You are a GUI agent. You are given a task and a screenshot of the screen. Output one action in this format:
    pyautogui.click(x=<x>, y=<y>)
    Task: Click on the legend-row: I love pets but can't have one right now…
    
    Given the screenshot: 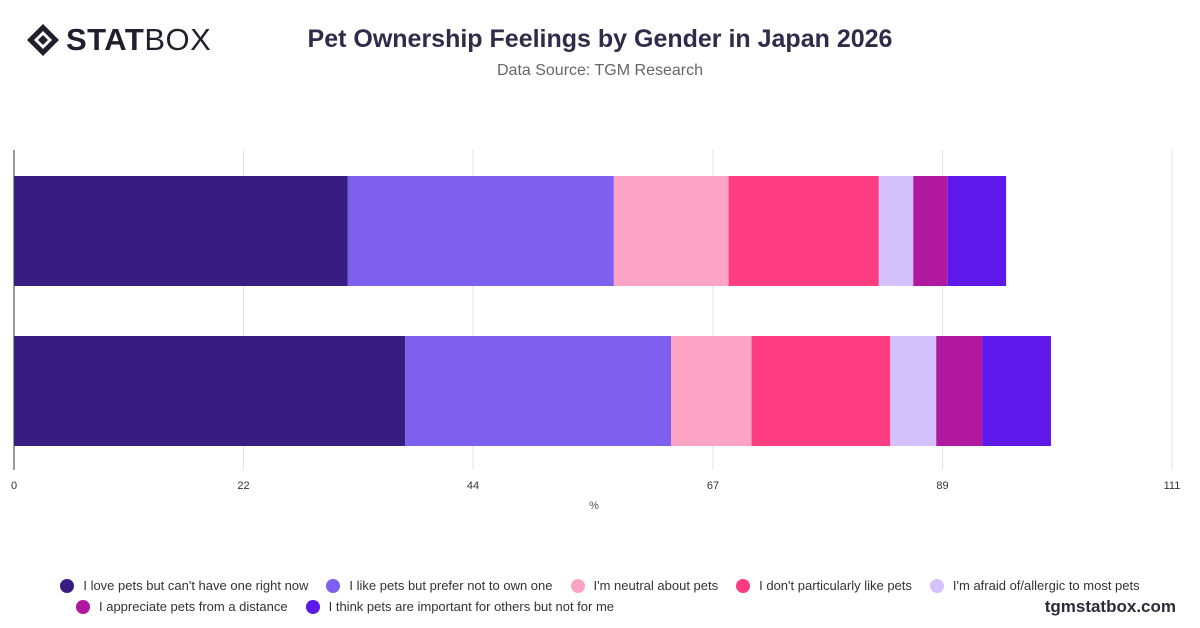 What is the action you would take?
    pyautogui.click(x=600, y=585)
    